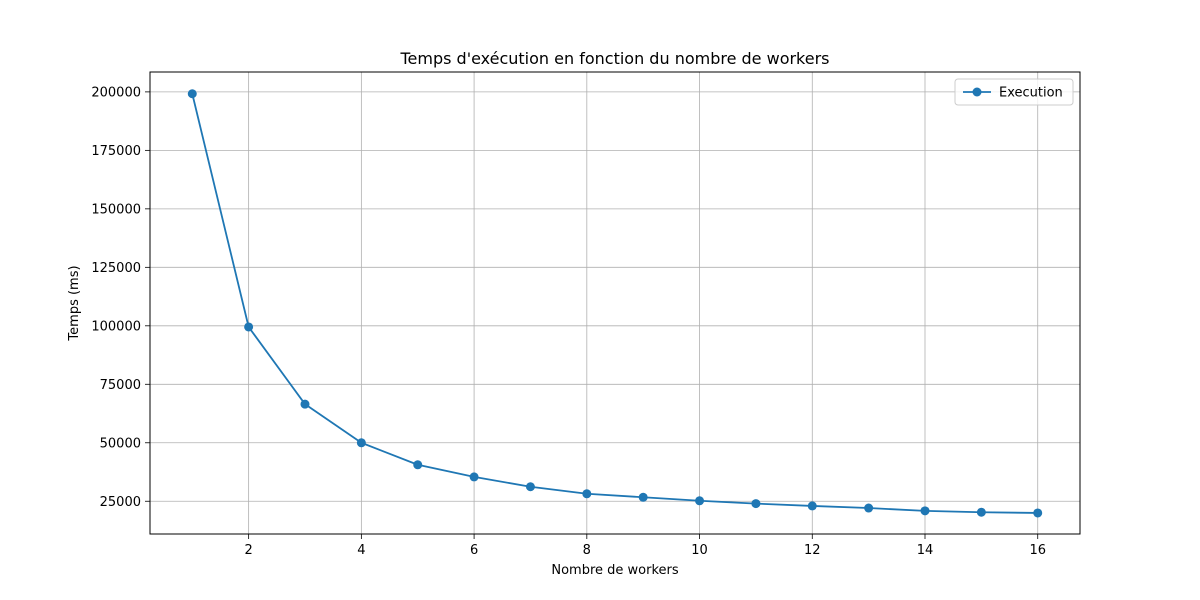  I want to click on y-axis-label: Temps (ms), so click(74, 303).